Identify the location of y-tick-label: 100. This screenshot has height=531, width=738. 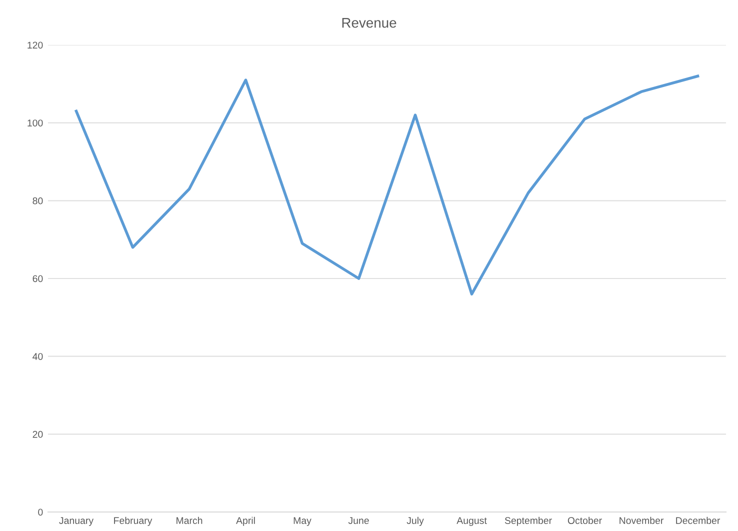
(35, 123).